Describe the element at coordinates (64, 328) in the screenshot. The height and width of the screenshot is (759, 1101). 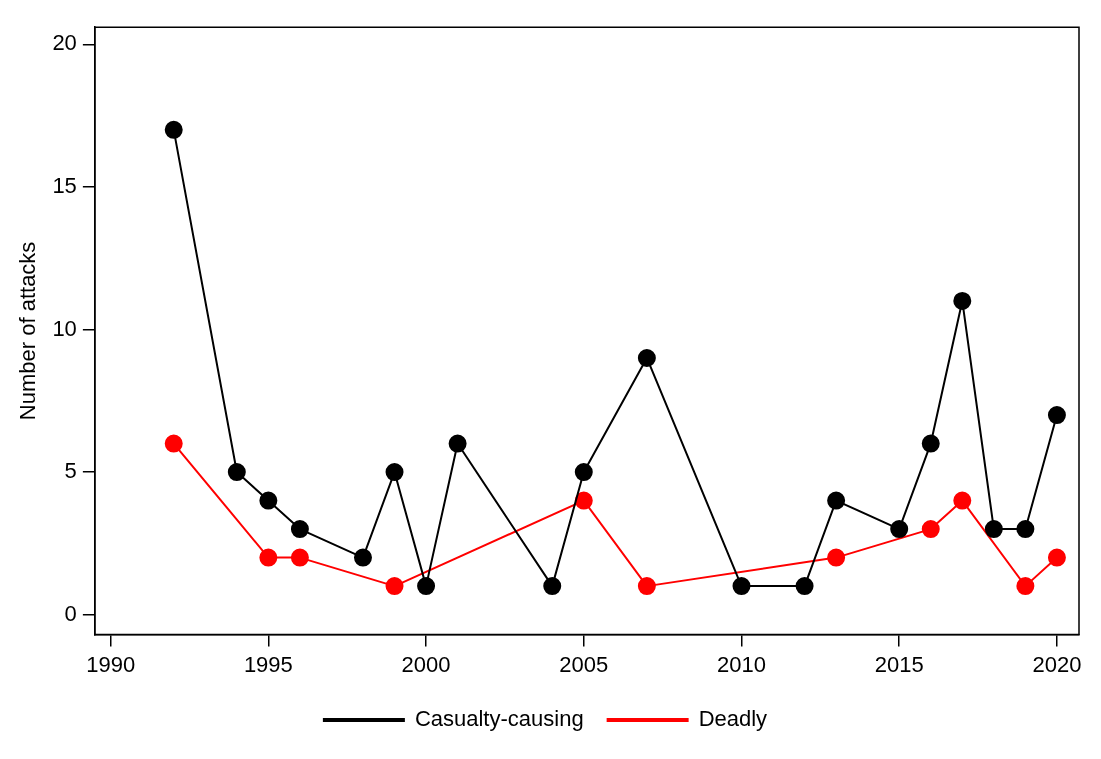
I see `y-tick-label: 10` at that location.